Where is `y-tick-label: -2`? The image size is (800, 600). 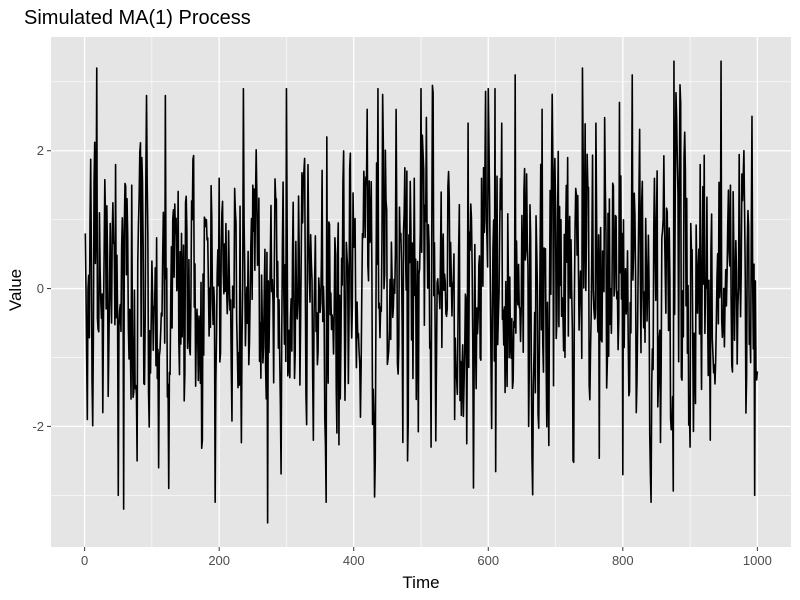
y-tick-label: -2 is located at coordinates (38, 426).